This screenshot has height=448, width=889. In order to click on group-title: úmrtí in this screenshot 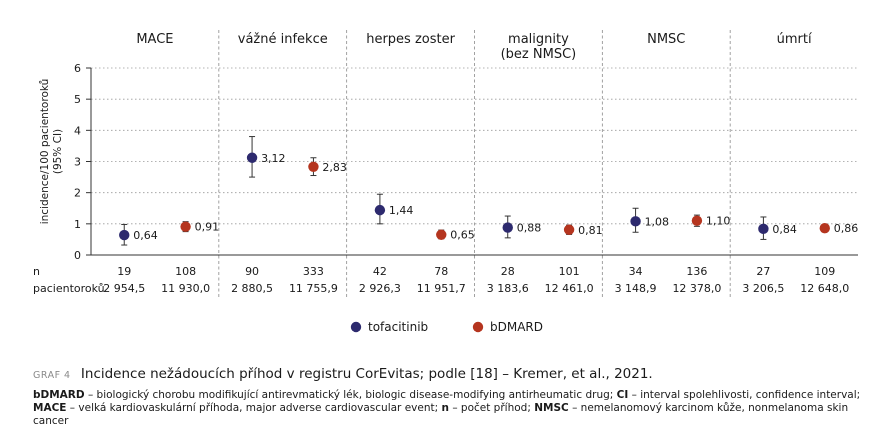, I will do `click(794, 39)`.